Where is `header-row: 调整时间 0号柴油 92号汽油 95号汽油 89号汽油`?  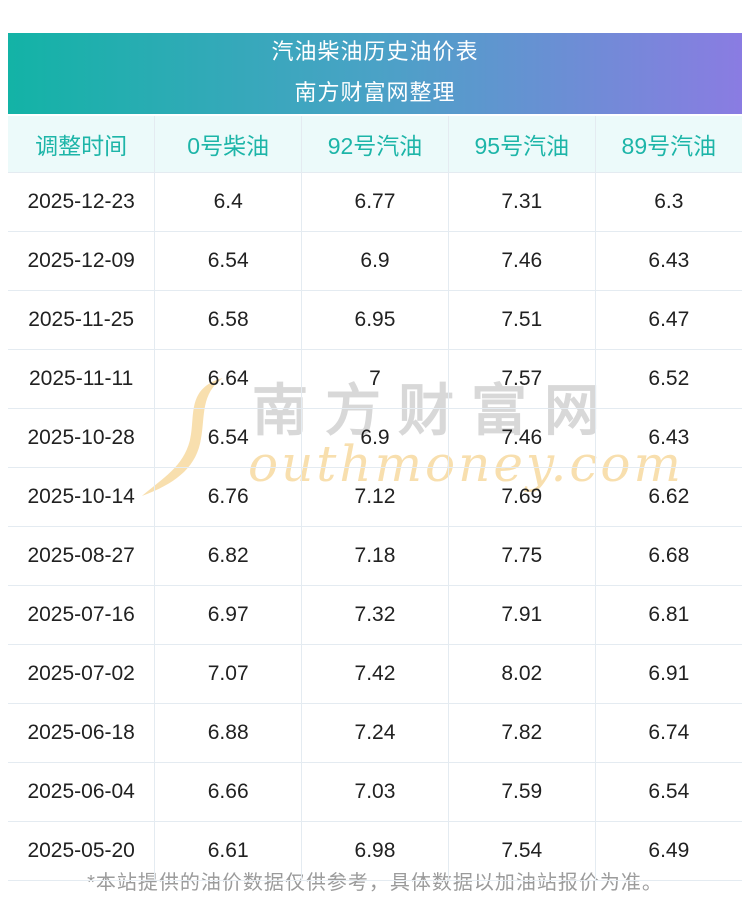 header-row: 调整时间 0号柴油 92号汽油 95号汽油 89号汽油 is located at coordinates (375, 144).